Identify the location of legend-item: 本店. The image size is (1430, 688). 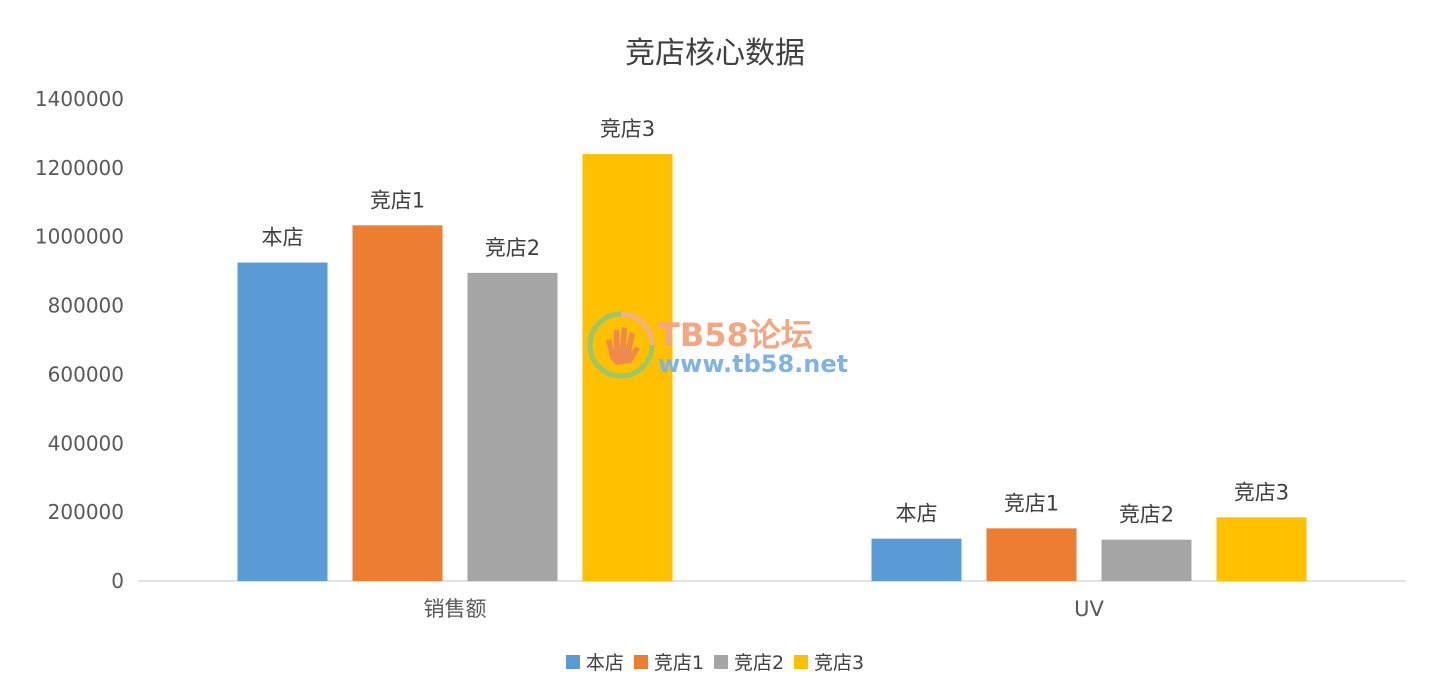
(594, 661).